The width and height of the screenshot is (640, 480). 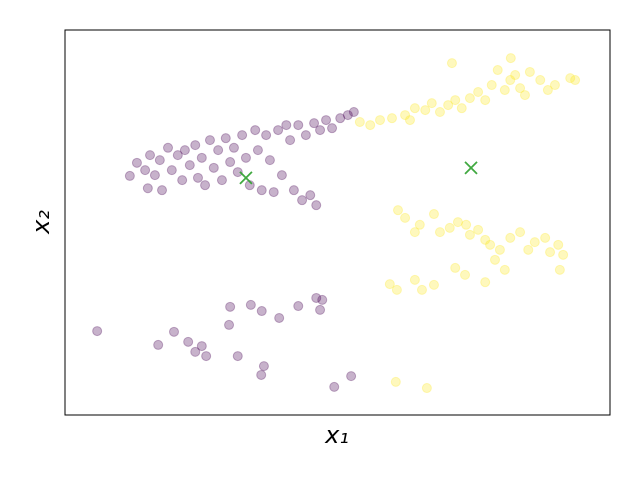 I want to click on x-axis-label: x₁, so click(x=336, y=435).